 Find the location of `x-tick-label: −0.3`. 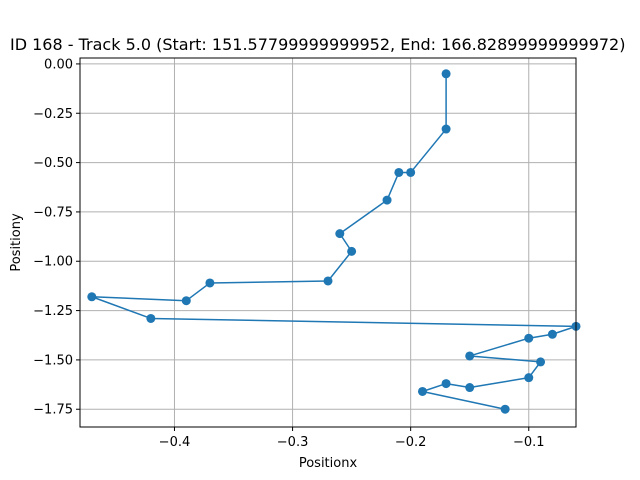

x-tick-label: −0.3 is located at coordinates (293, 442).